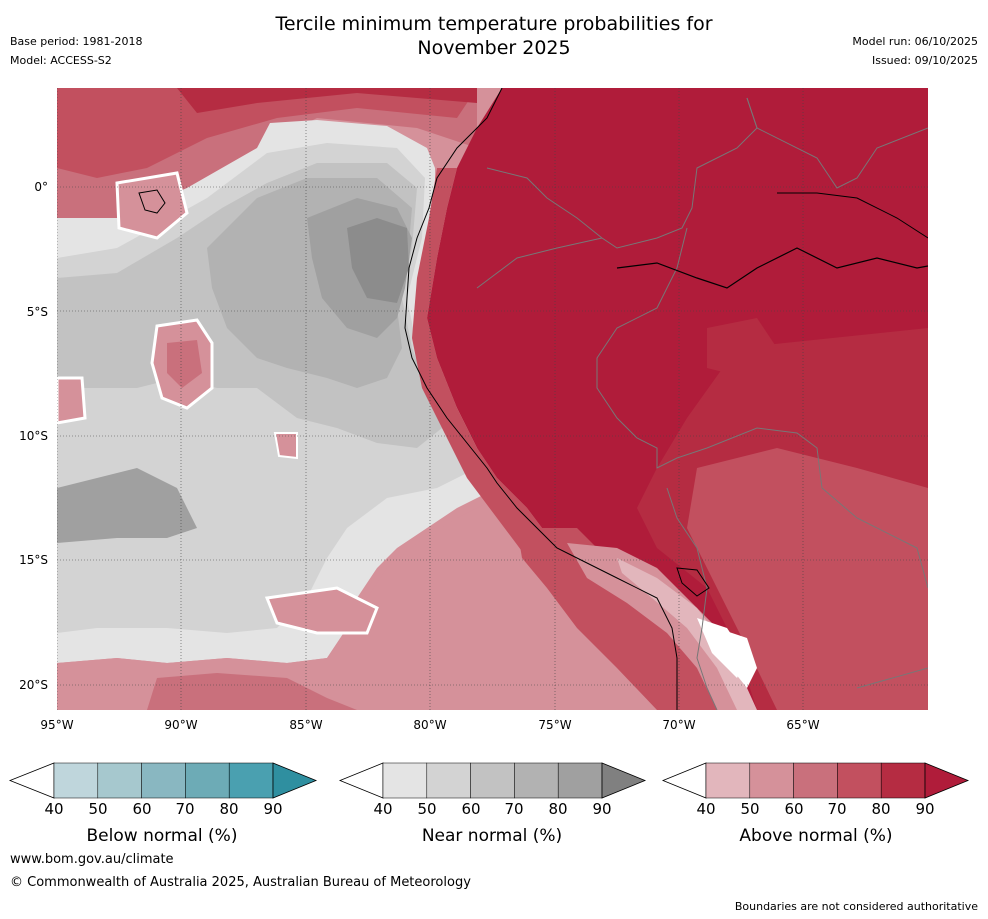 The height and width of the screenshot is (919, 988). I want to click on border-ecuador-peru, so click(539, 263).